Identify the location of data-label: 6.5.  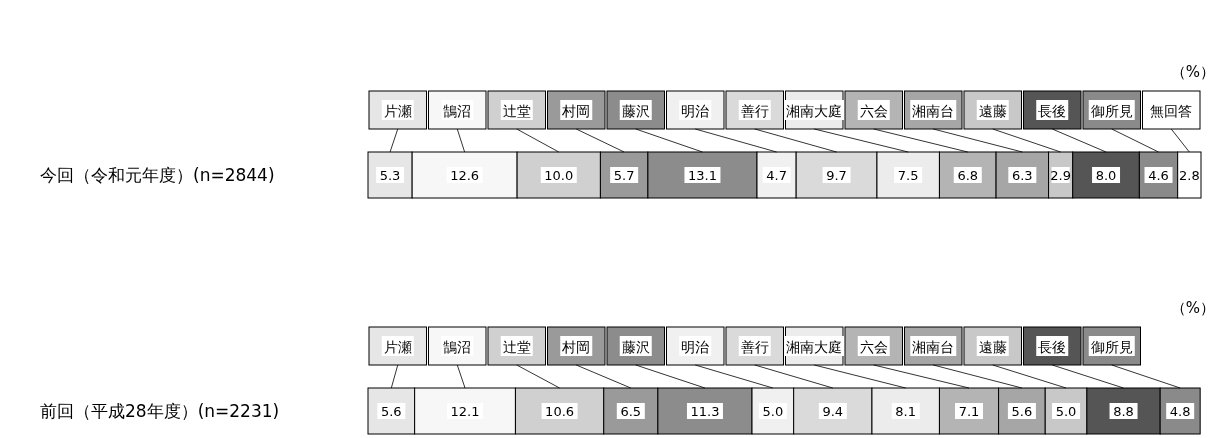
(631, 411).